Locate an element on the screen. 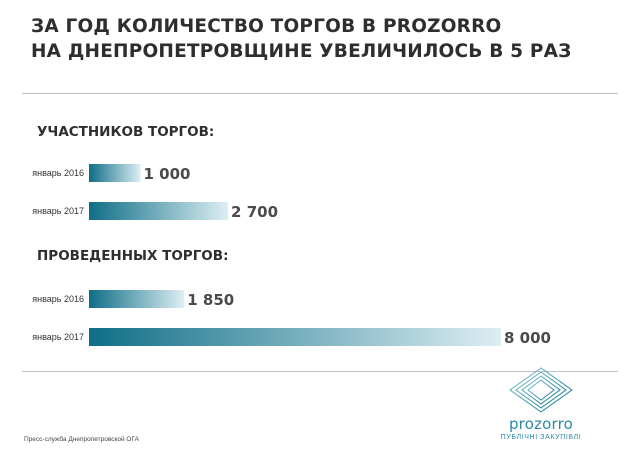 Image resolution: width=640 pixels, height=453 pixels. value-label: 8 000 is located at coordinates (527, 338).